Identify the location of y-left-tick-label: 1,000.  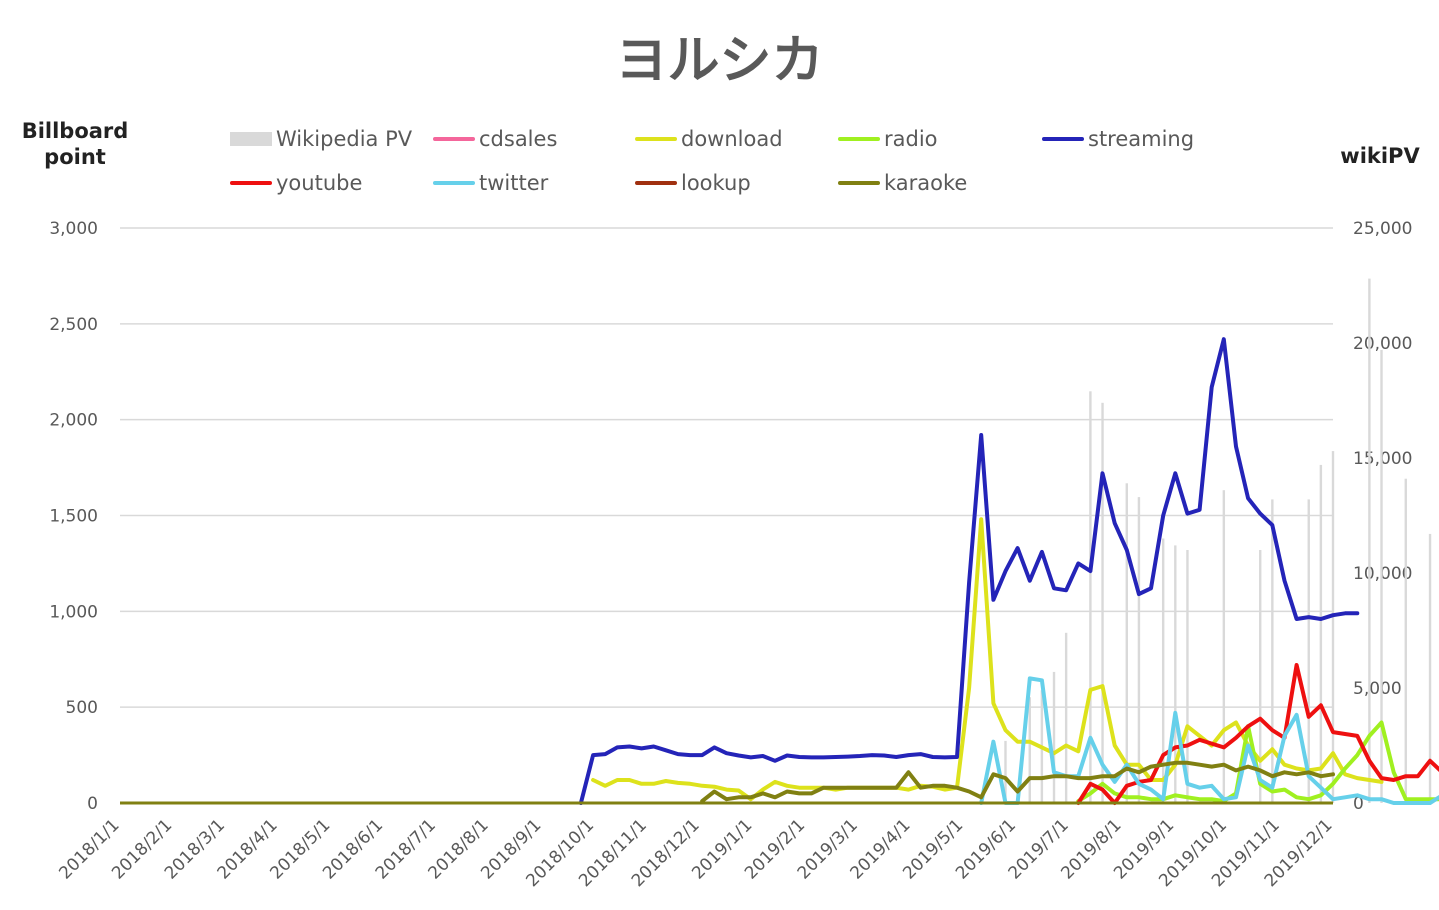
(73, 612).